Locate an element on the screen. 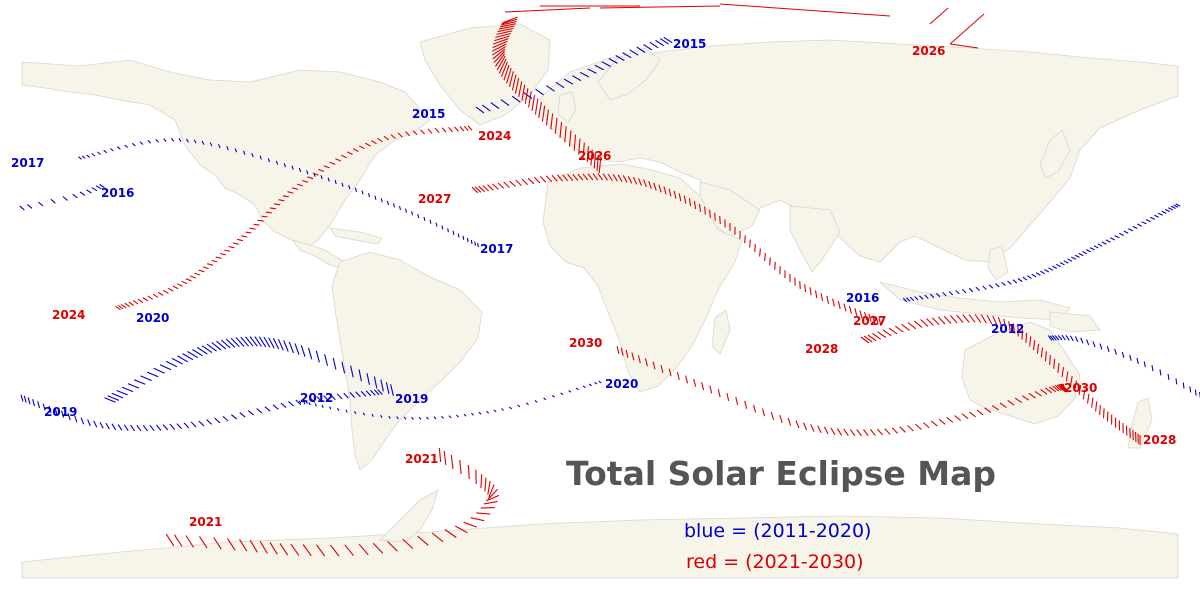 Image resolution: width=1200 pixels, height=600 pixels. eclipse-label-2024-end: 2024 is located at coordinates (494, 136).